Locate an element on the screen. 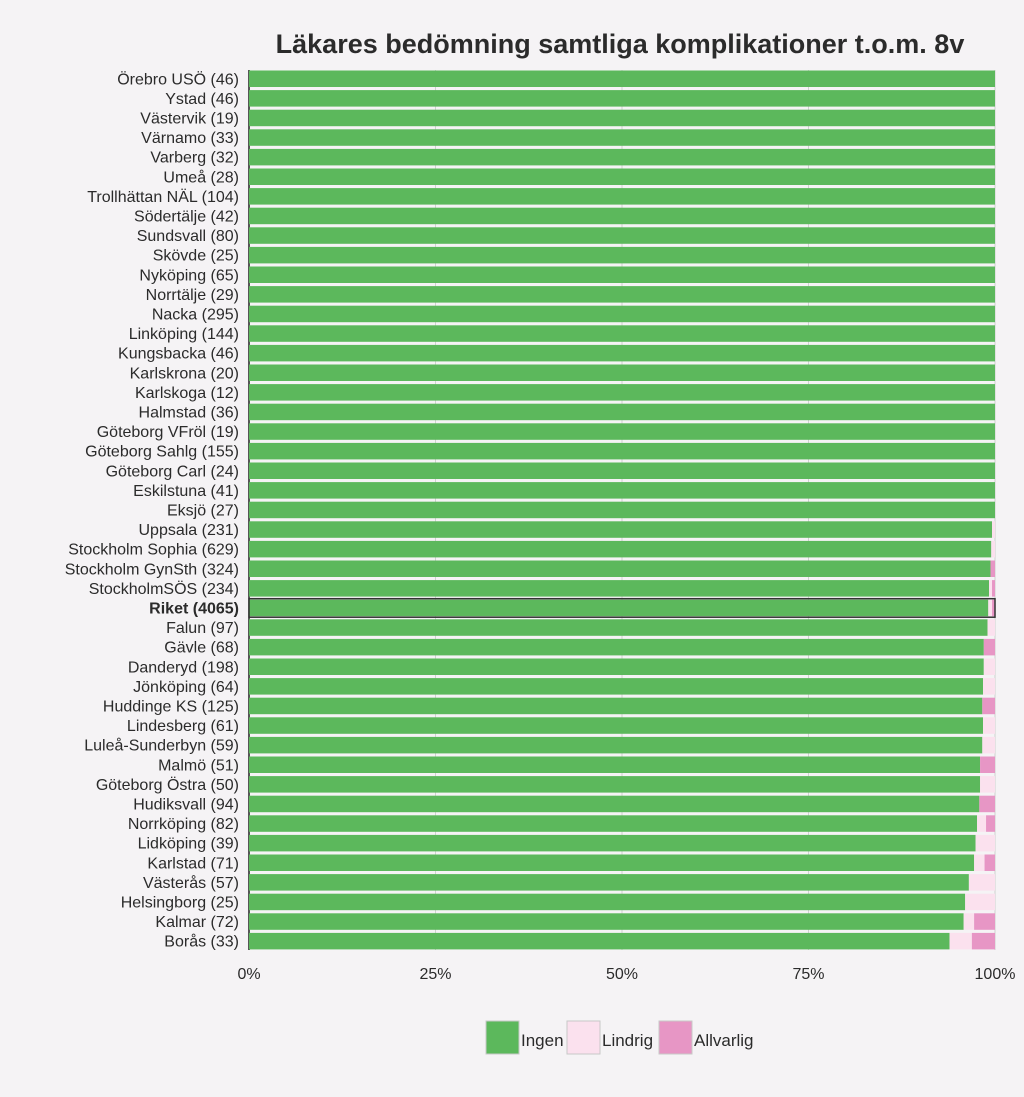  legend-swatch-ingen is located at coordinates (502, 1037).